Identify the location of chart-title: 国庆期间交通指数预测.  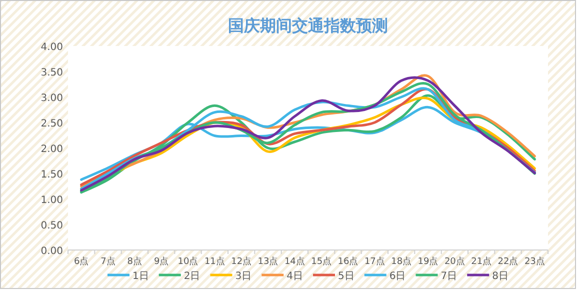
(308, 25).